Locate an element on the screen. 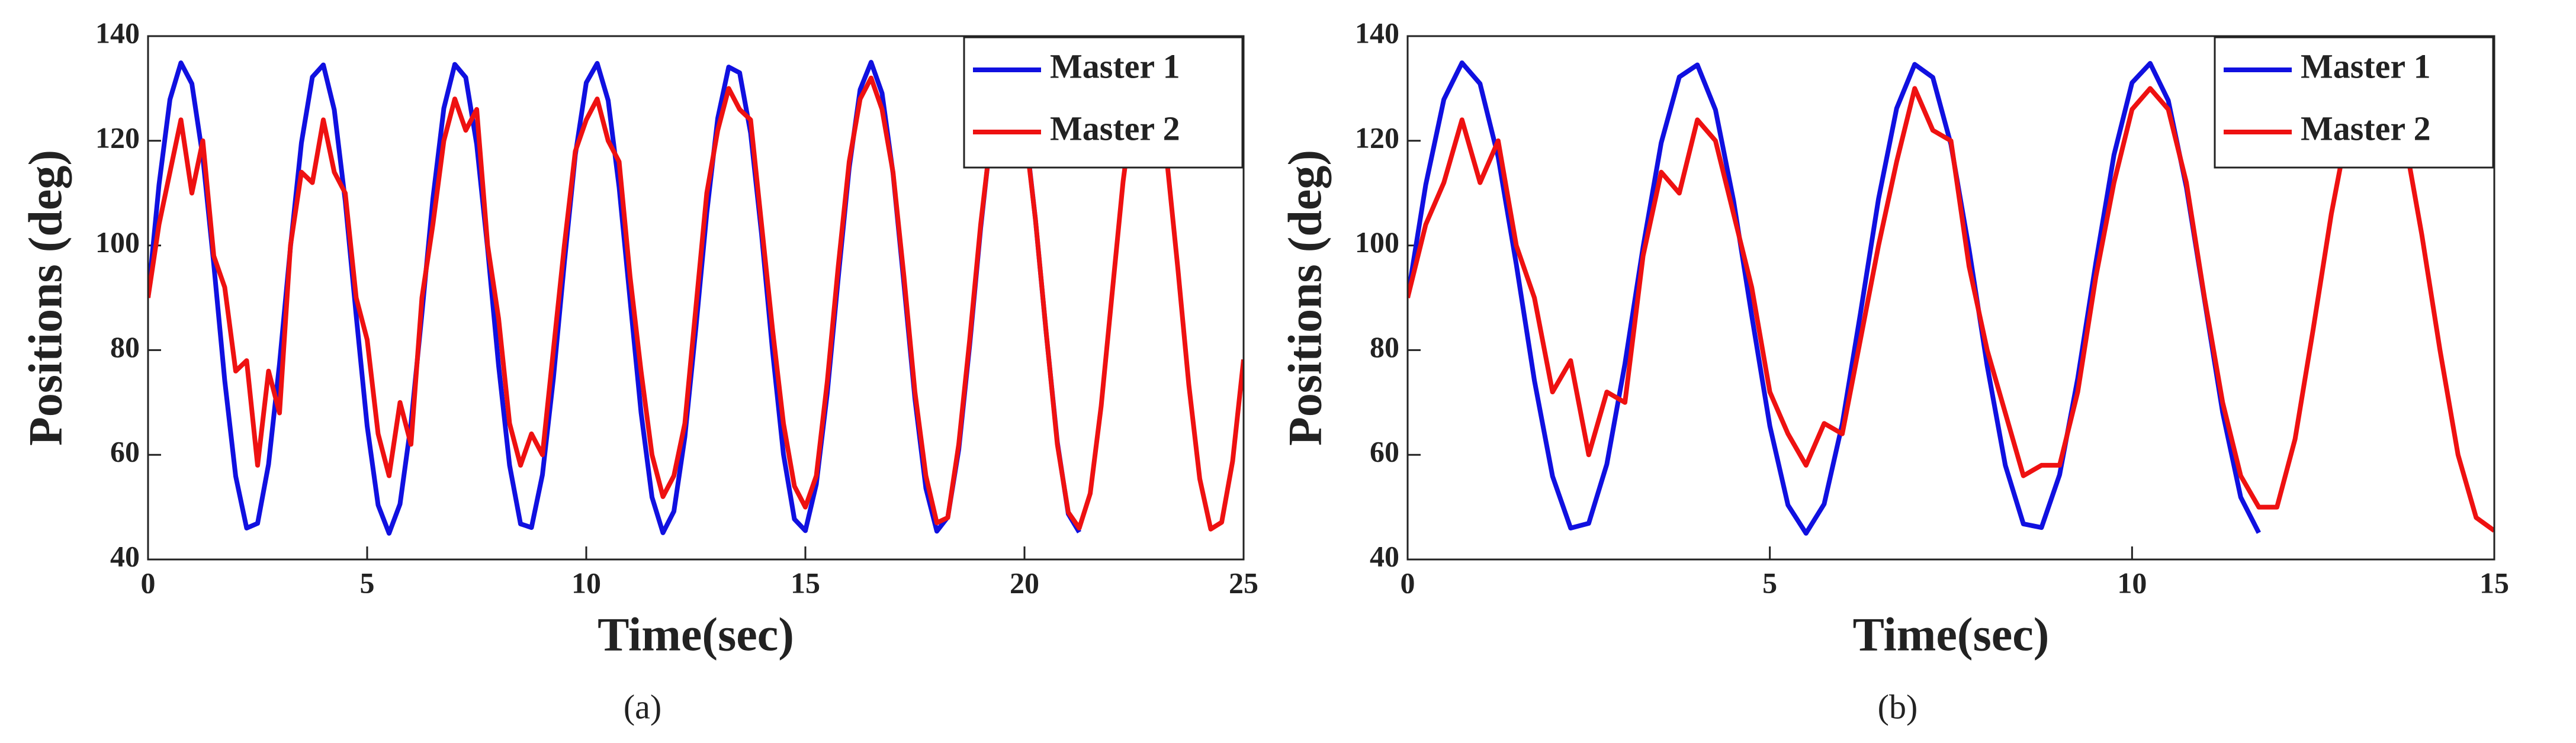 The width and height of the screenshot is (2576, 743). x-tick-label: 25 is located at coordinates (1243, 582).